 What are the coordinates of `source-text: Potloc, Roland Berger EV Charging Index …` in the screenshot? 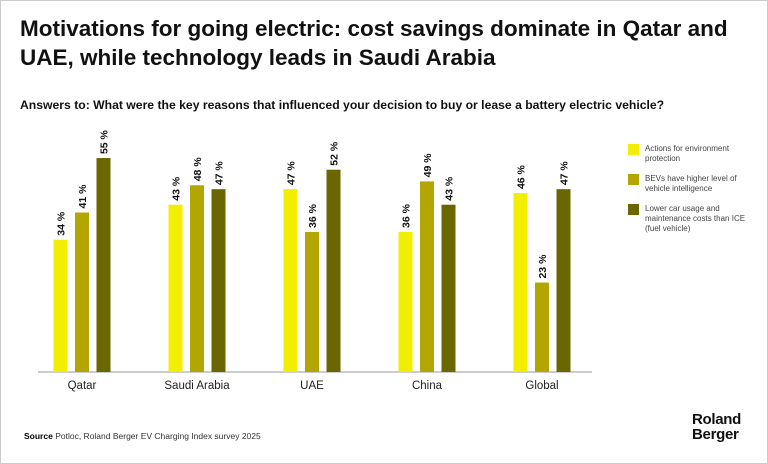 It's located at (158, 436).